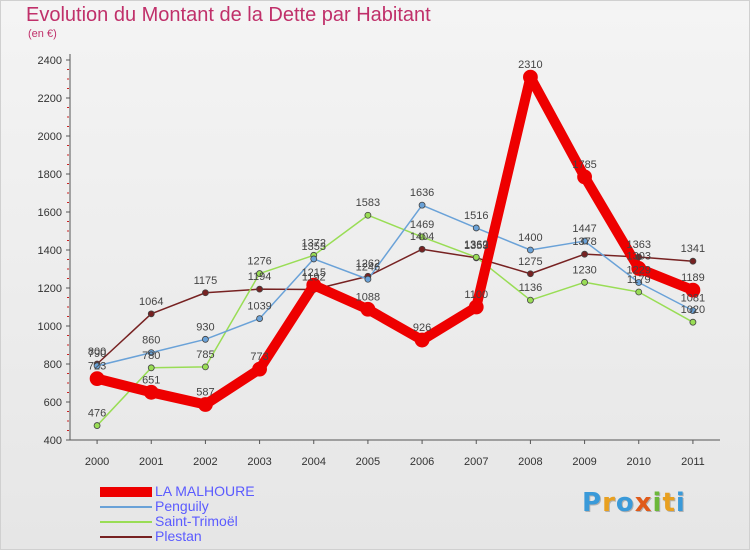  I want to click on y-tick-label: 1800, so click(50, 175).